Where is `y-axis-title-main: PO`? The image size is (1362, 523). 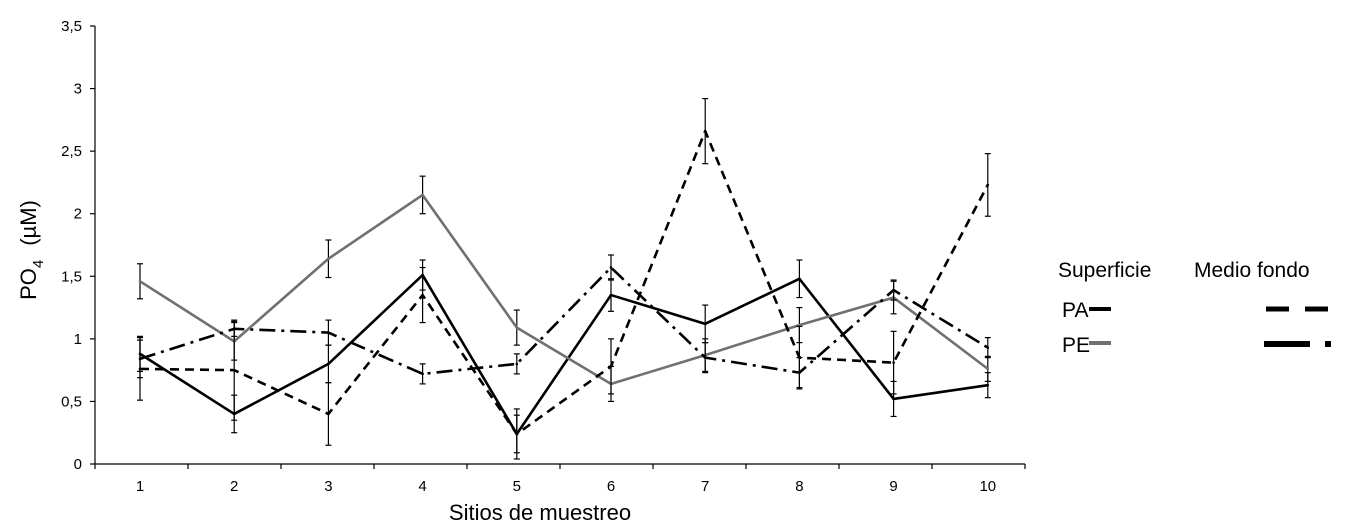
y-axis-title-main: PO is located at coordinates (28, 284).